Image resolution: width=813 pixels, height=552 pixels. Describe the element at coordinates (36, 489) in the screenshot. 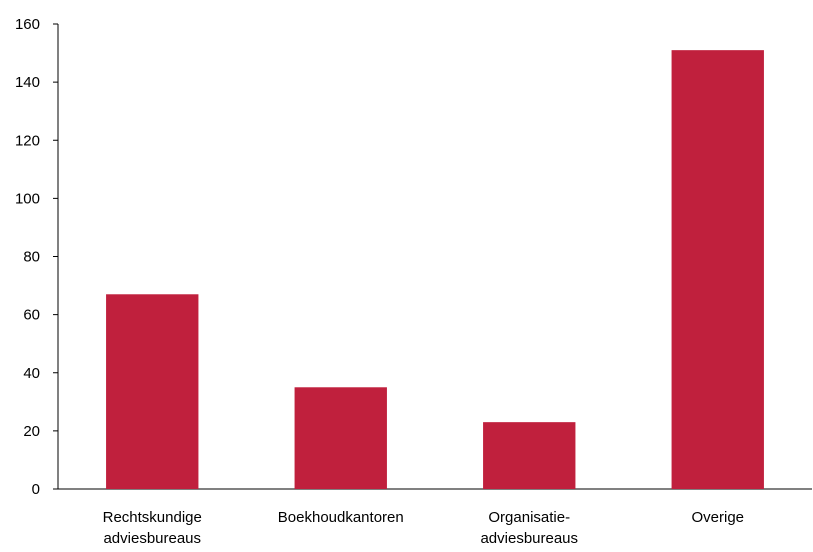

I see `y-tick-label: 0` at that location.